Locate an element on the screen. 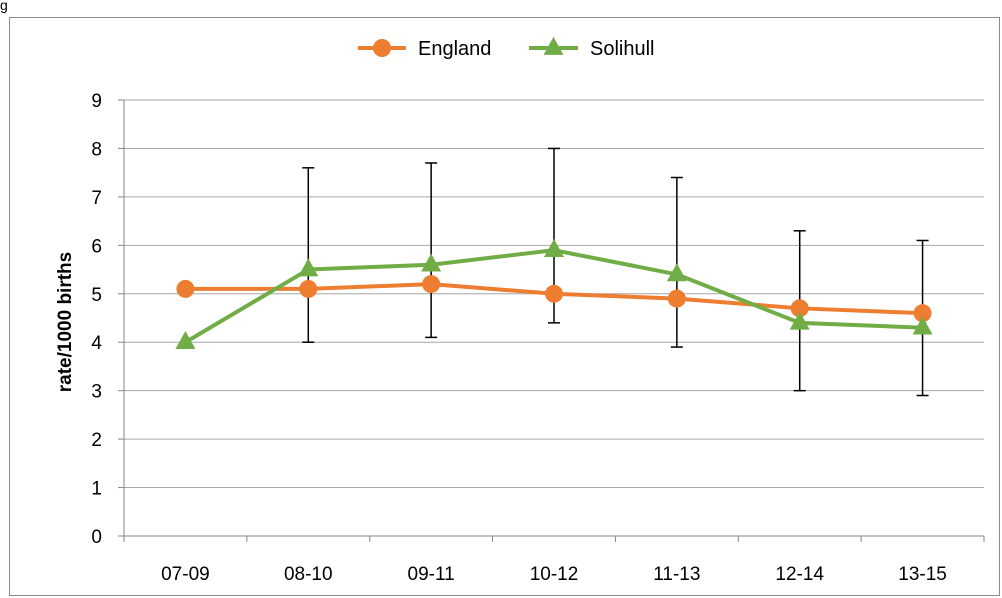 The height and width of the screenshot is (598, 1002). legend-label-solihull: Solihull is located at coordinates (622, 49).